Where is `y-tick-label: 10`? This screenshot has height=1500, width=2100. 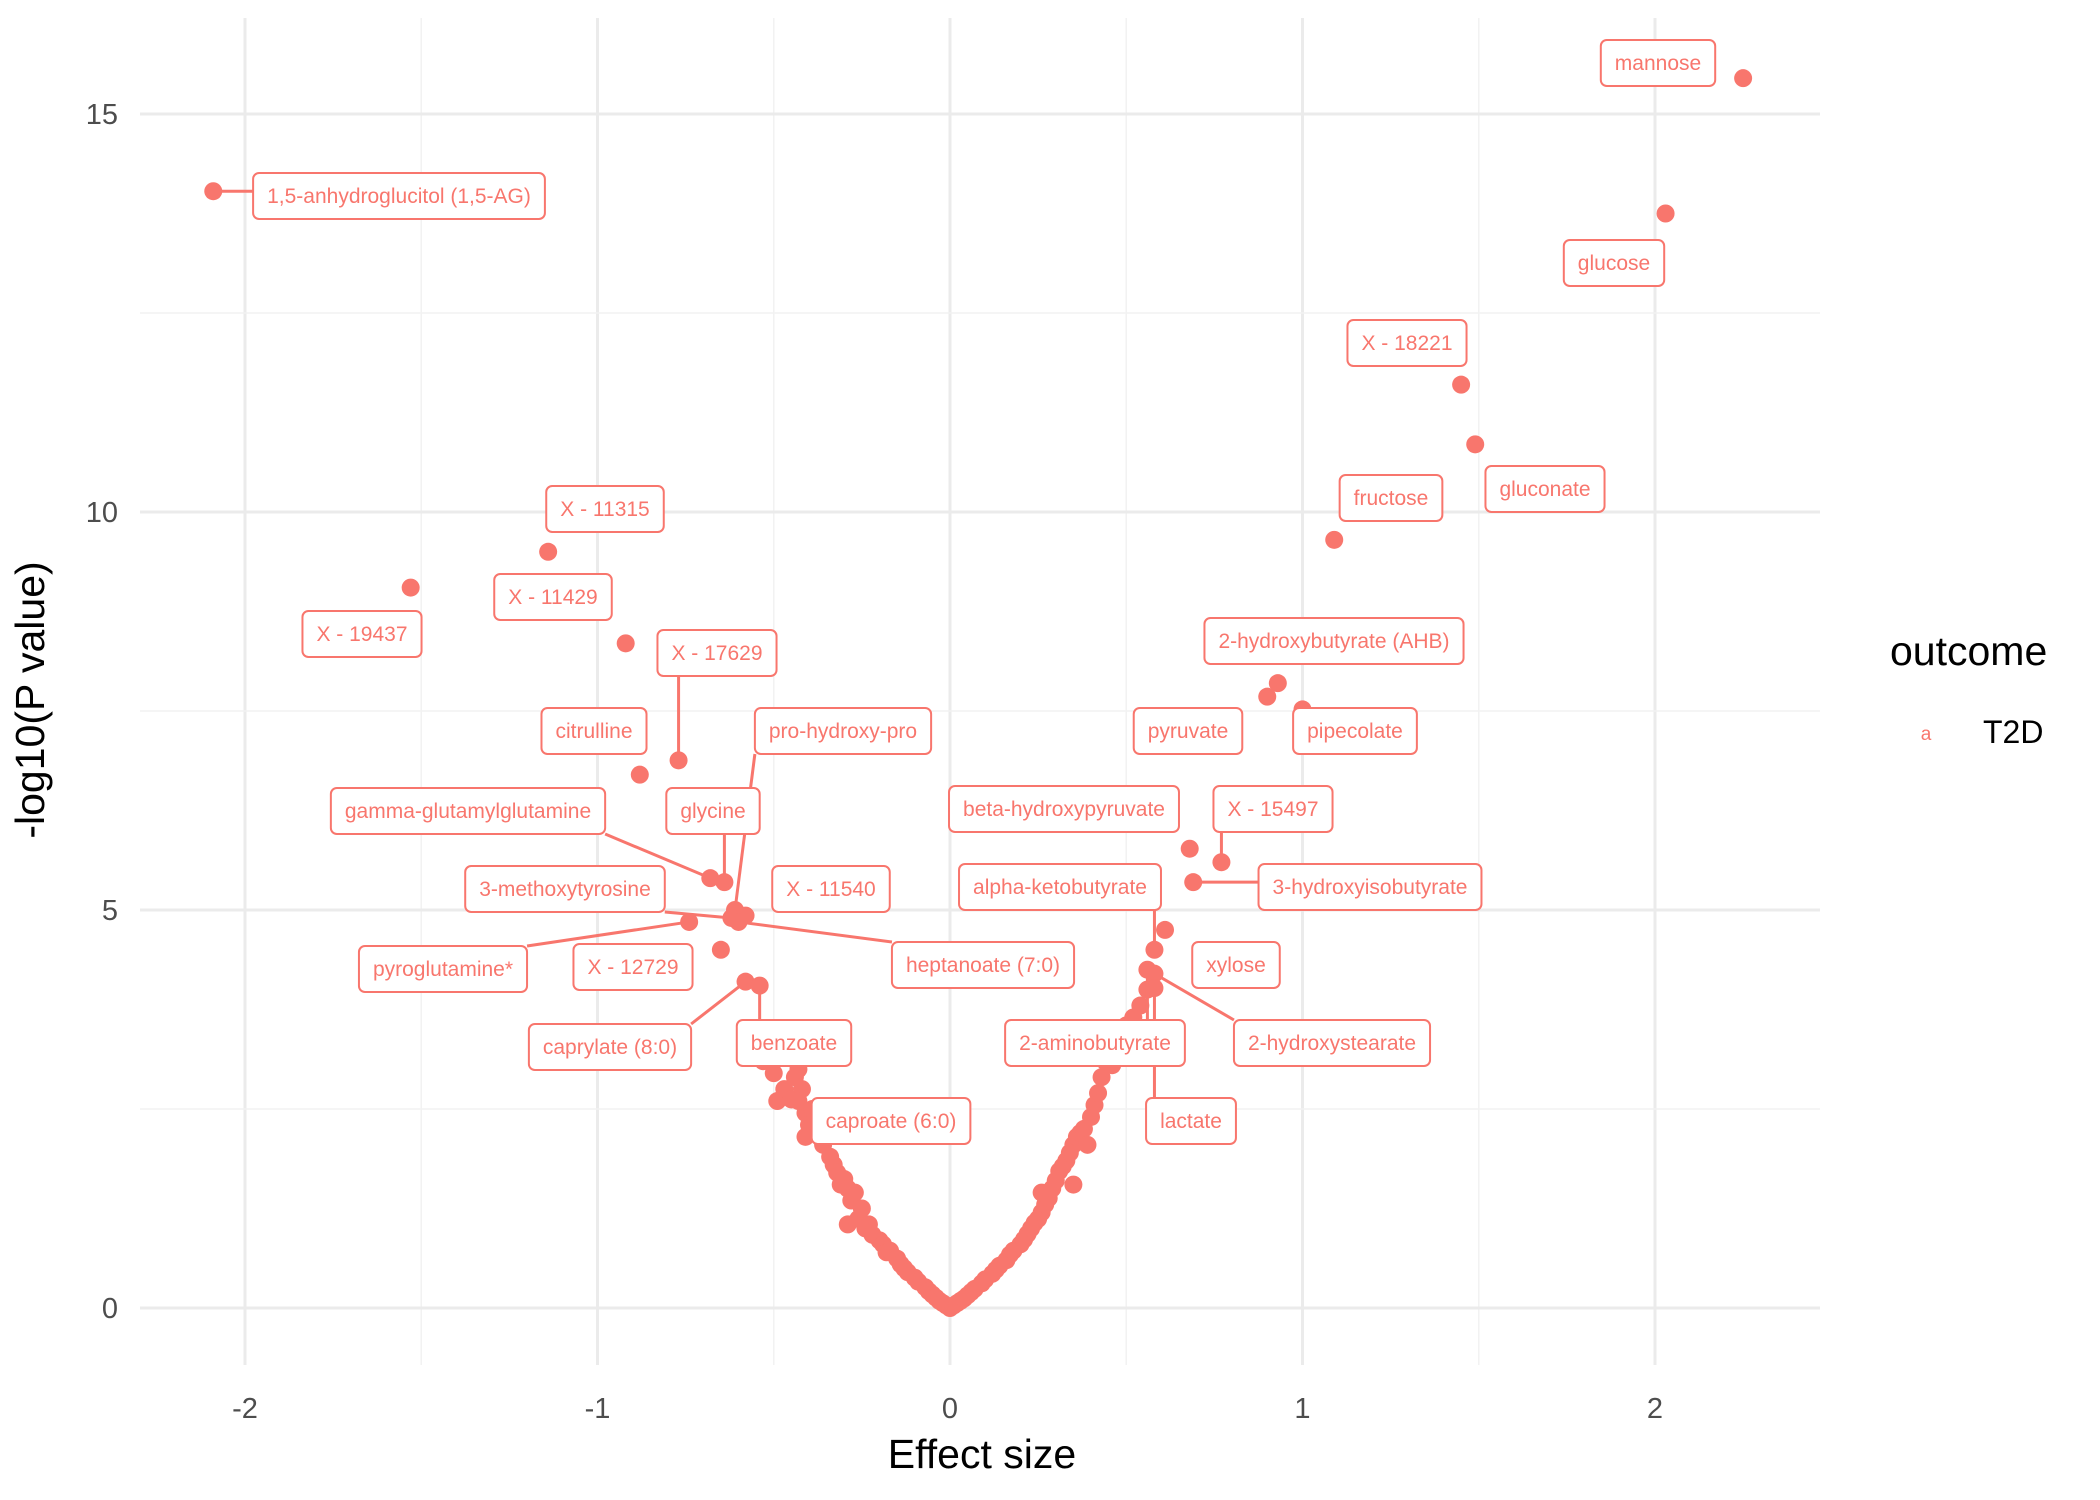
y-tick-label: 10 is located at coordinates (102, 513).